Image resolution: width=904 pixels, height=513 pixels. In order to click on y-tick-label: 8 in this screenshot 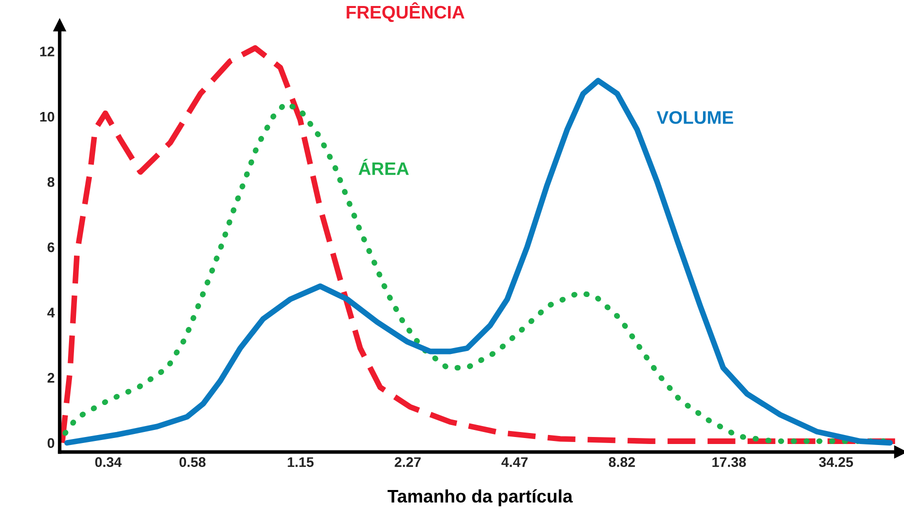, I will do `click(51, 182)`.